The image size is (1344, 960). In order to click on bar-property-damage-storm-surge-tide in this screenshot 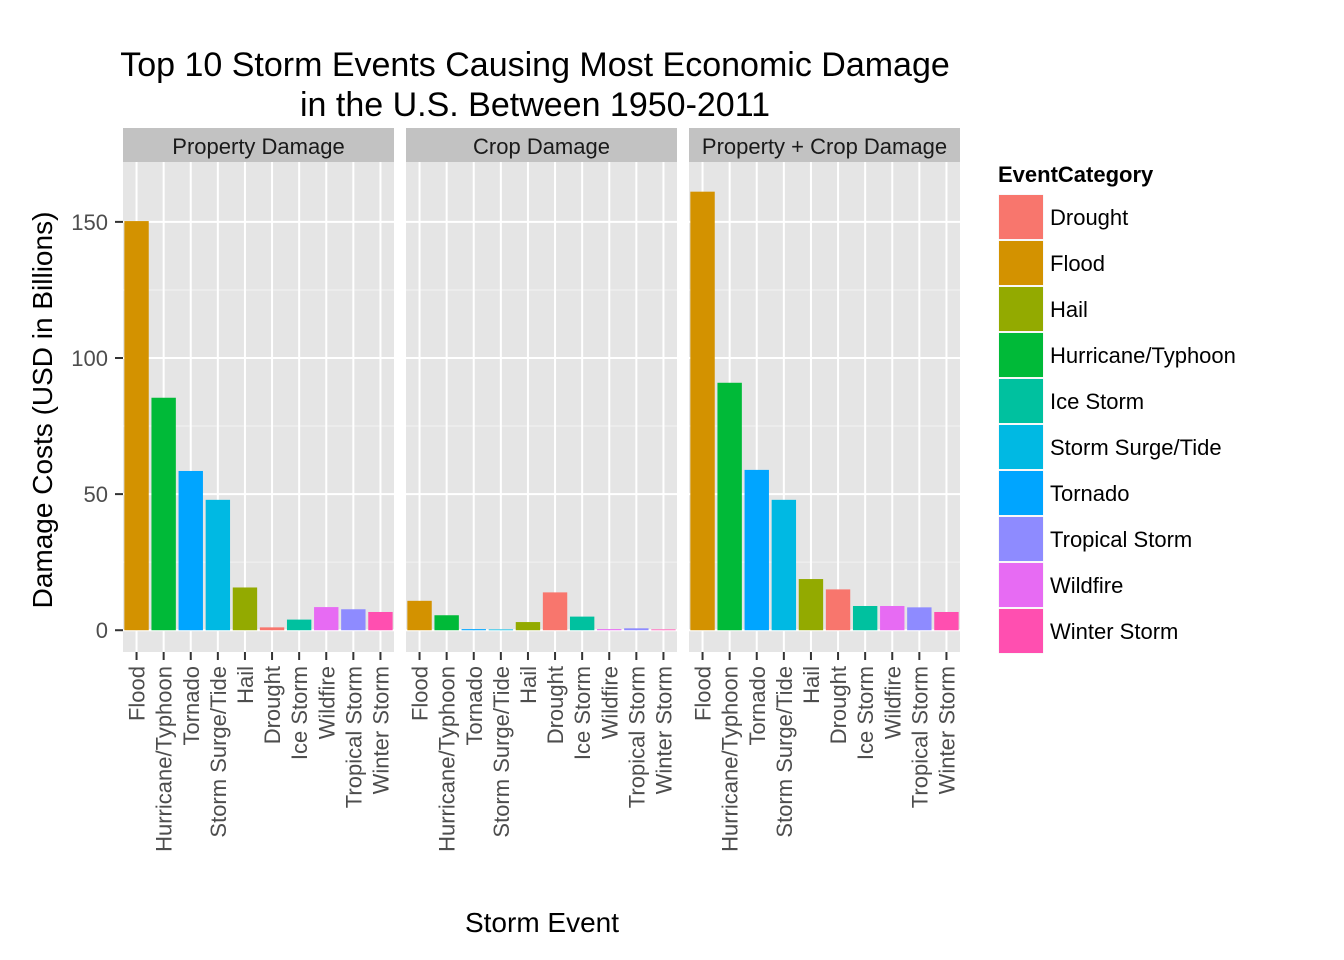, I will do `click(218, 565)`.